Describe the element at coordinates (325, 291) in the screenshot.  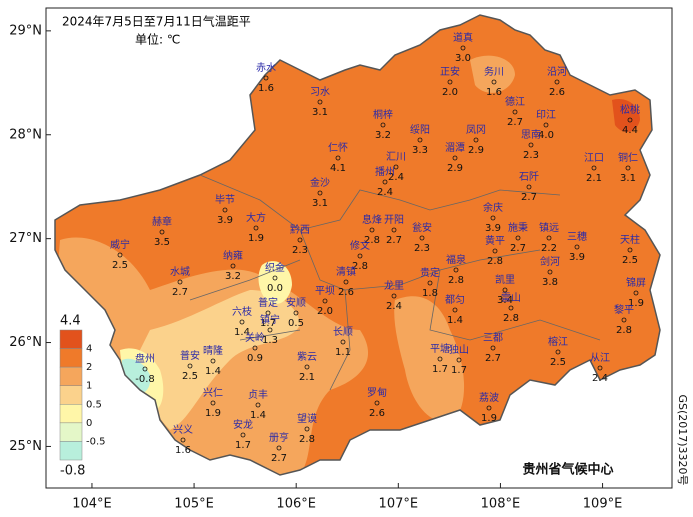
I see `station-name: 平坝` at that location.